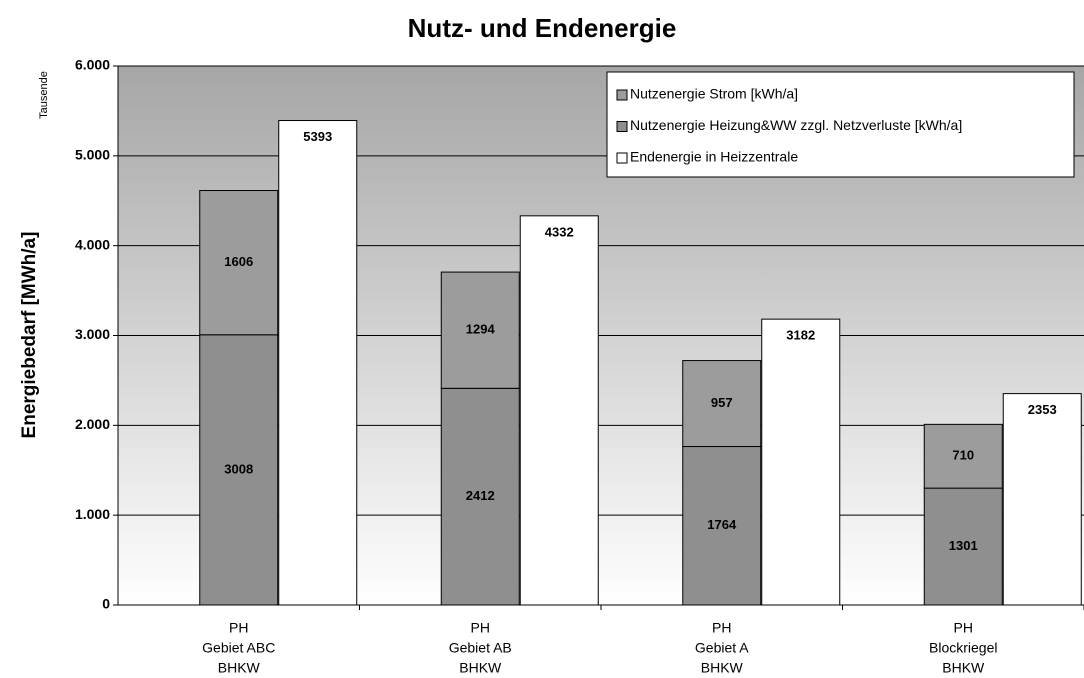 The width and height of the screenshot is (1084, 678). What do you see at coordinates (238, 648) in the screenshot?
I see `x-tick-label: Gebiet ABC` at bounding box center [238, 648].